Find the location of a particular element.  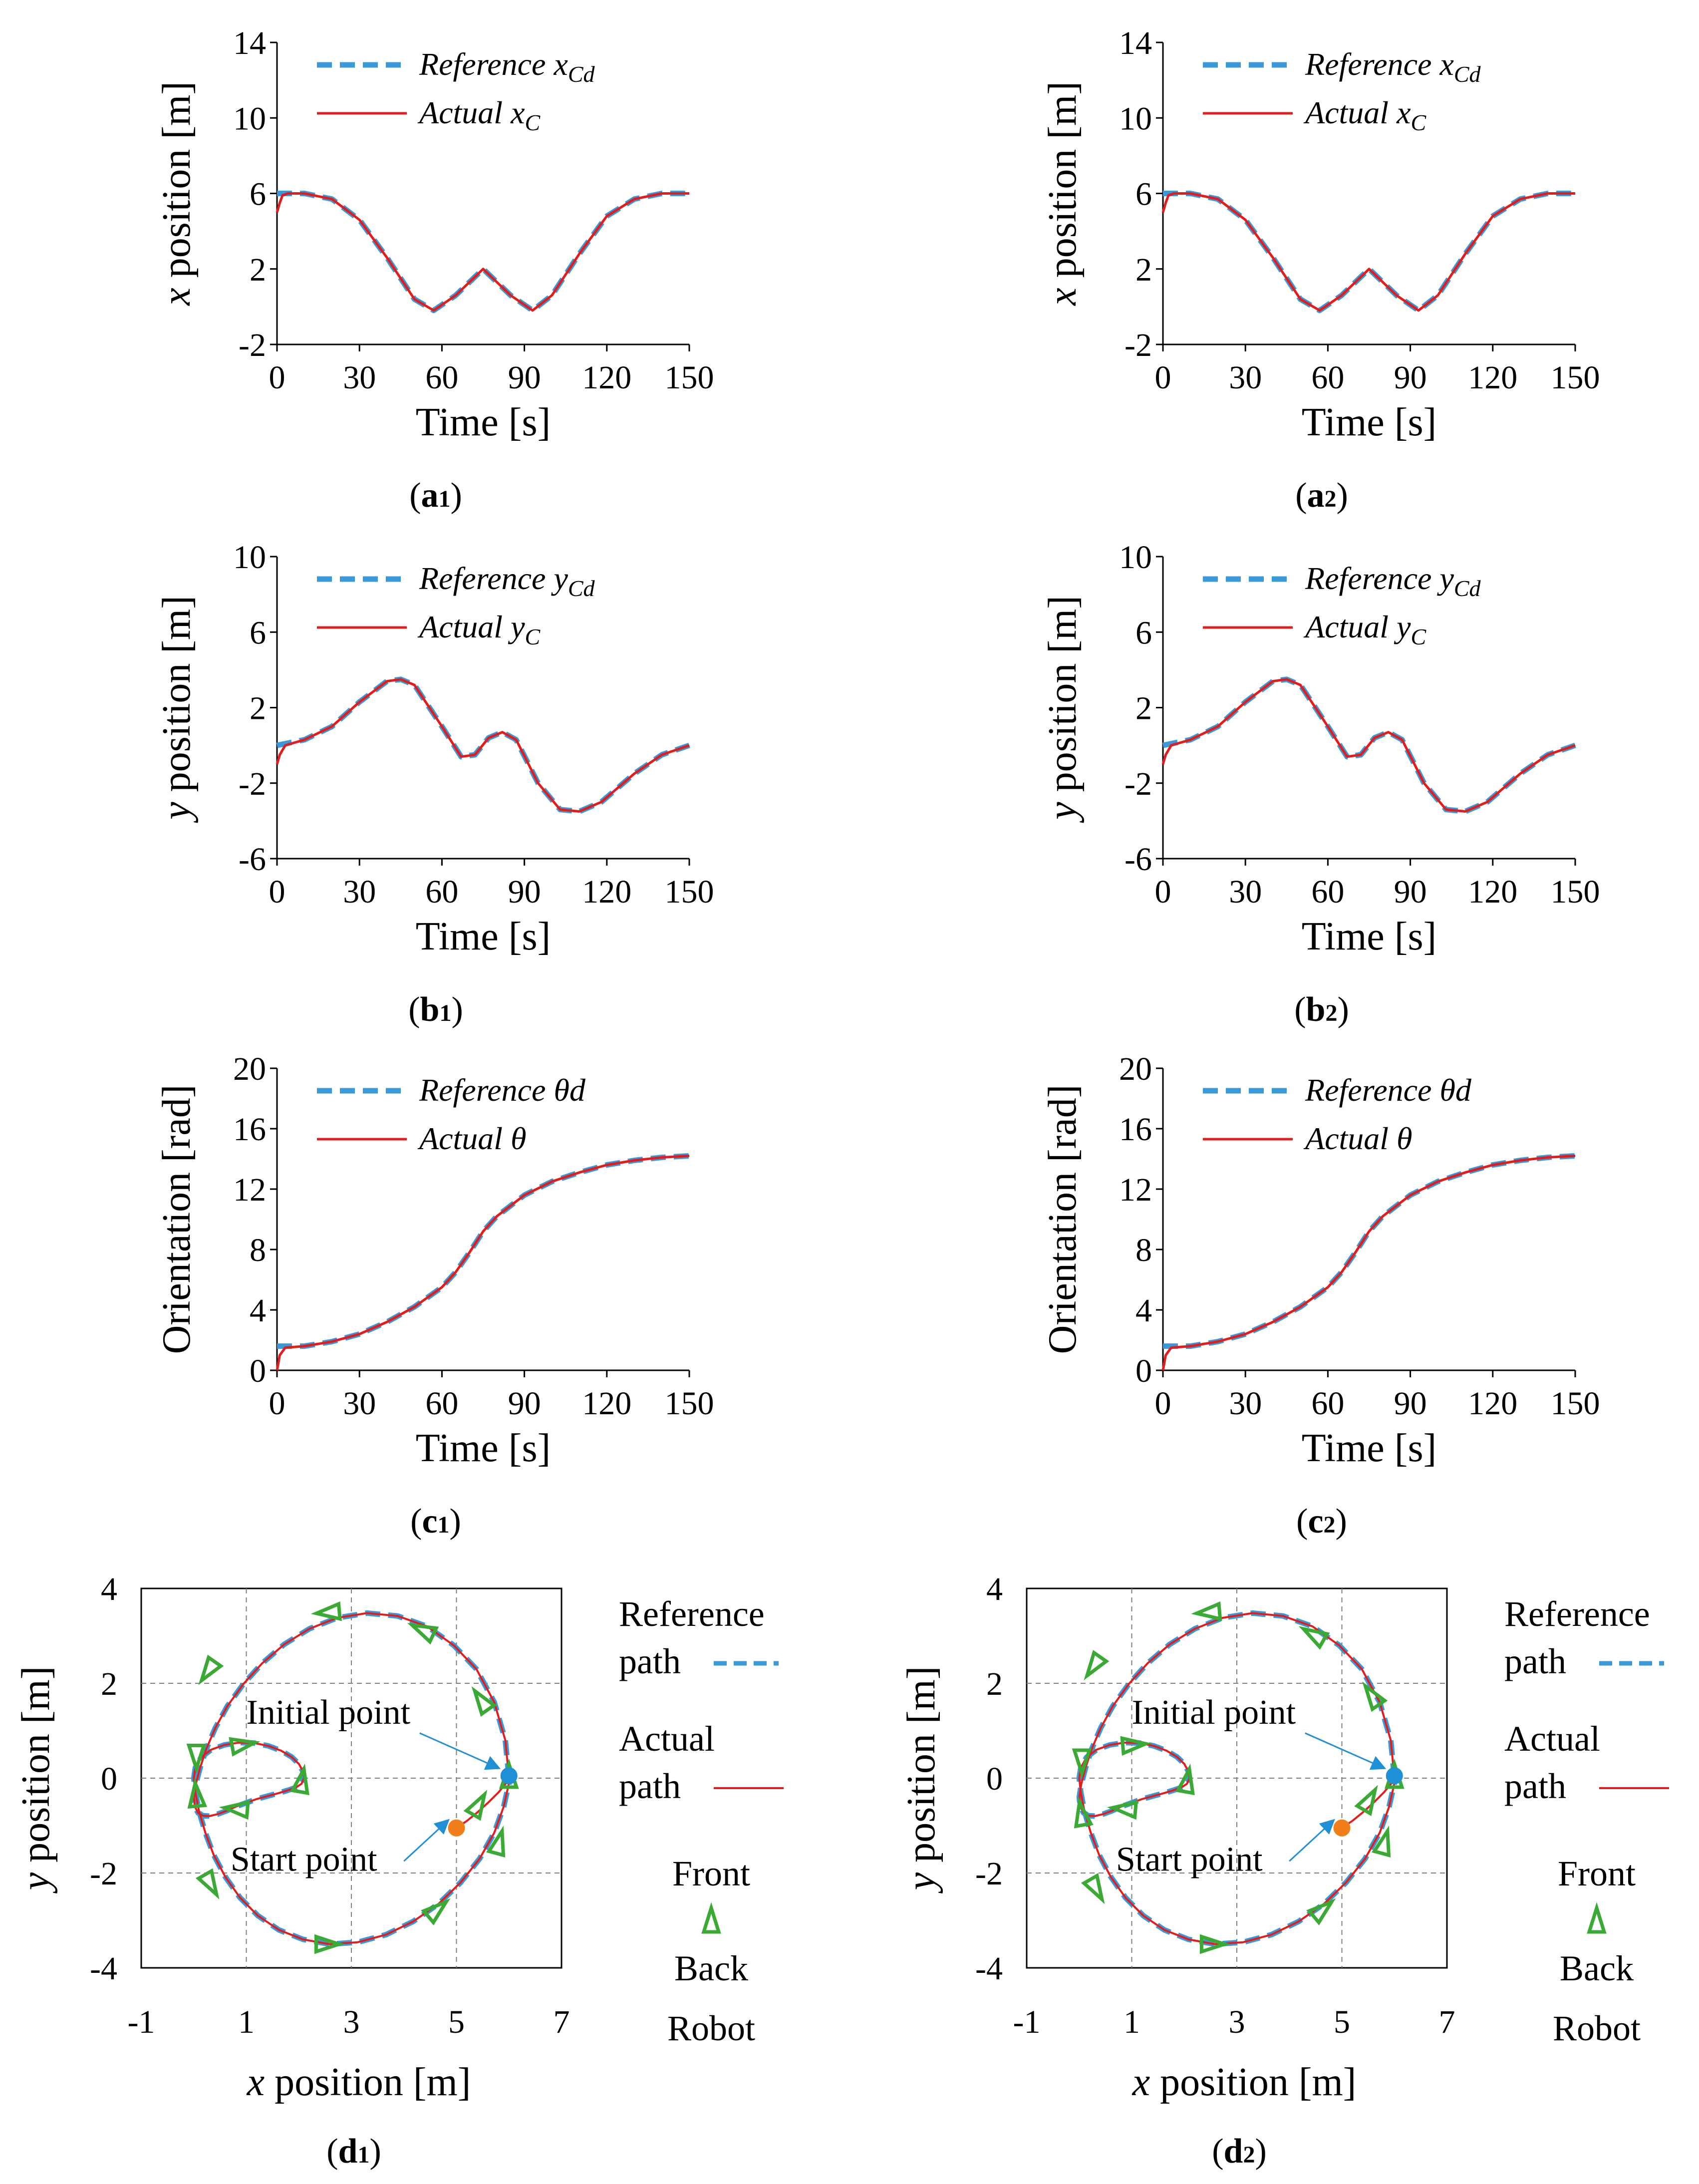

panel-caption: (a1) is located at coordinates (435, 495).